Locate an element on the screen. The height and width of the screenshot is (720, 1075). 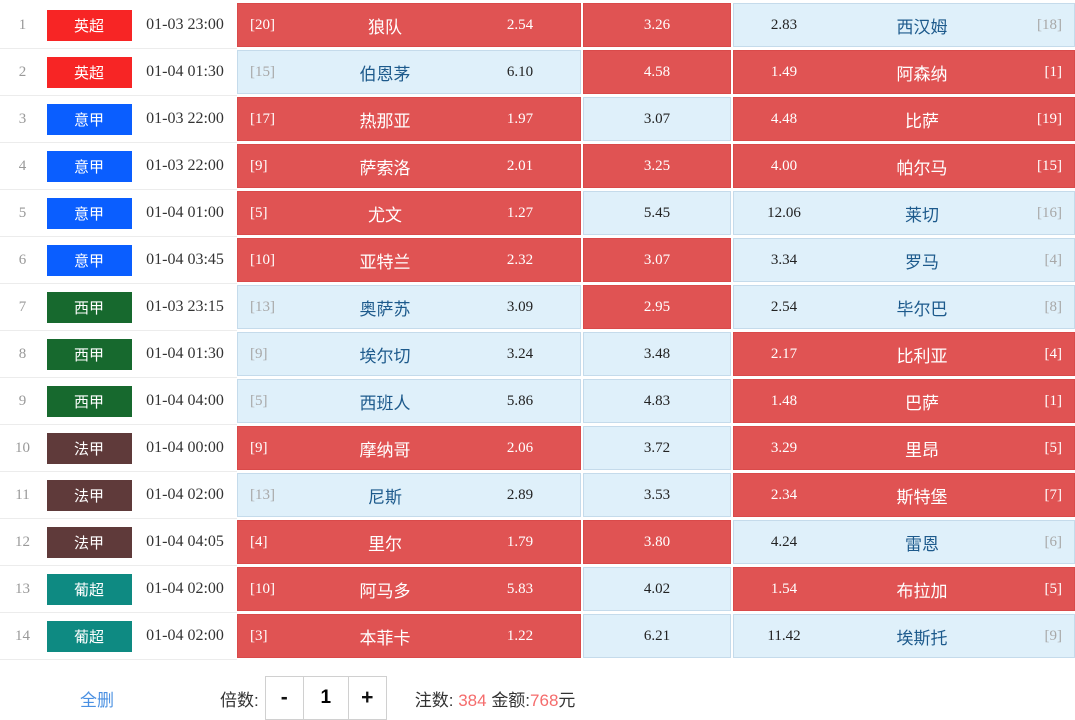
multiplier-value: 1 is located at coordinates (326, 697).